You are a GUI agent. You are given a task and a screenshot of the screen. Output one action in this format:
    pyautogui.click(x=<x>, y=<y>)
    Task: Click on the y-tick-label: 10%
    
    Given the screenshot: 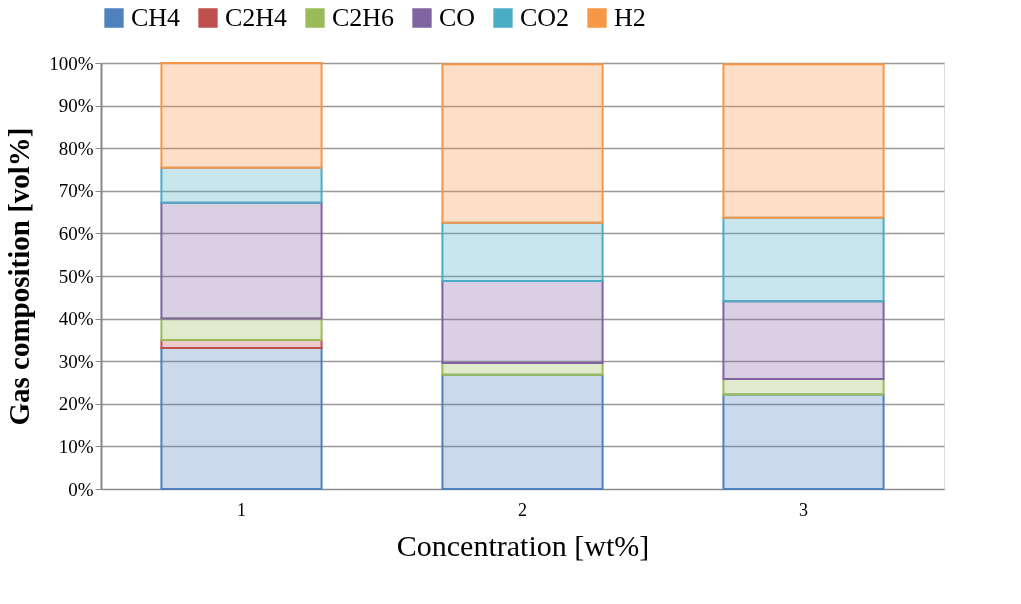 What is the action you would take?
    pyautogui.click(x=76, y=446)
    